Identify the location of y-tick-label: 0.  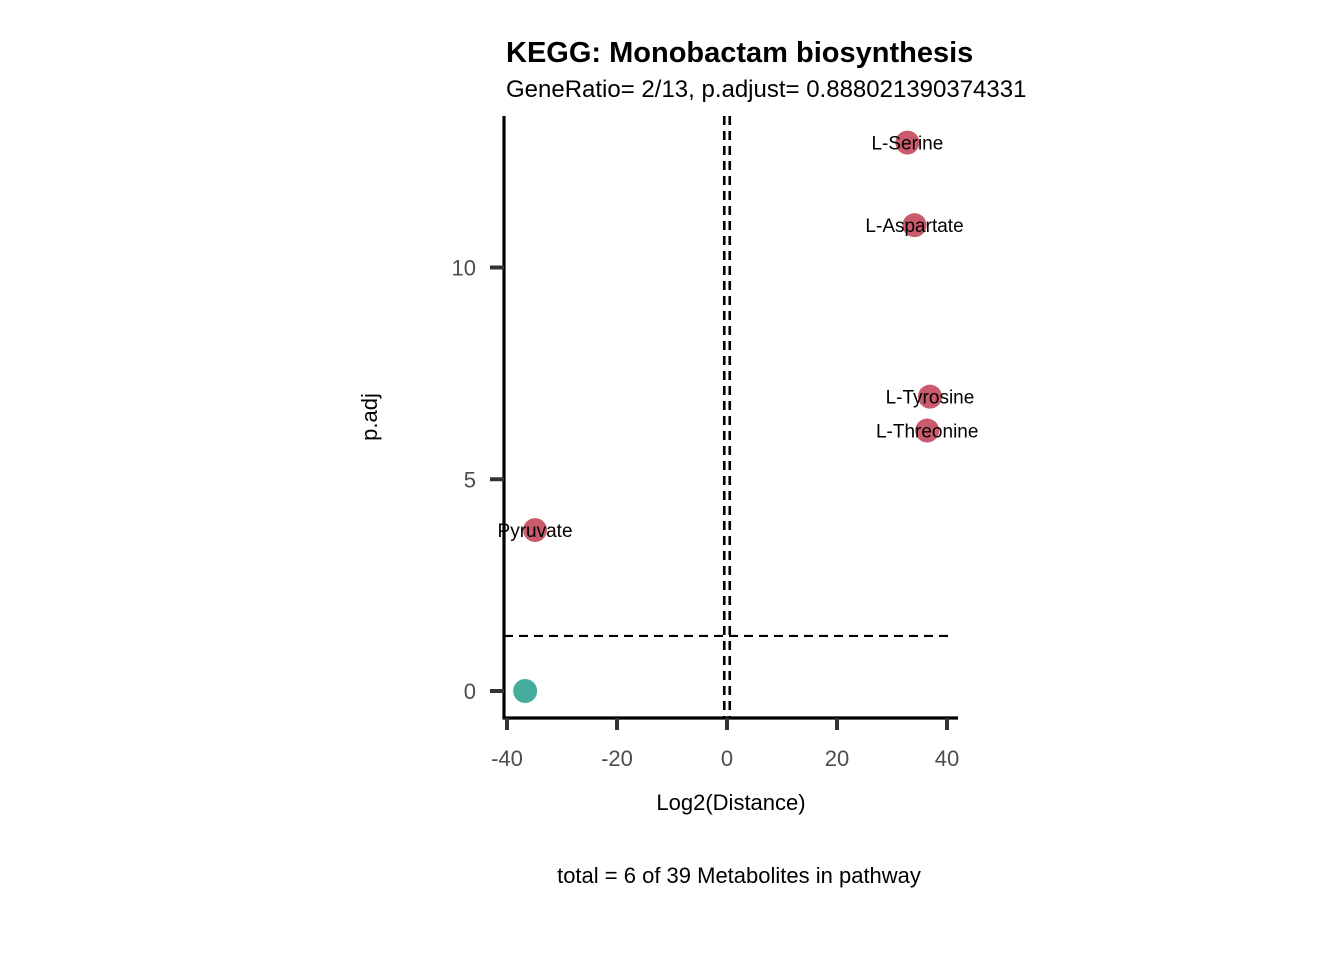
(470, 691).